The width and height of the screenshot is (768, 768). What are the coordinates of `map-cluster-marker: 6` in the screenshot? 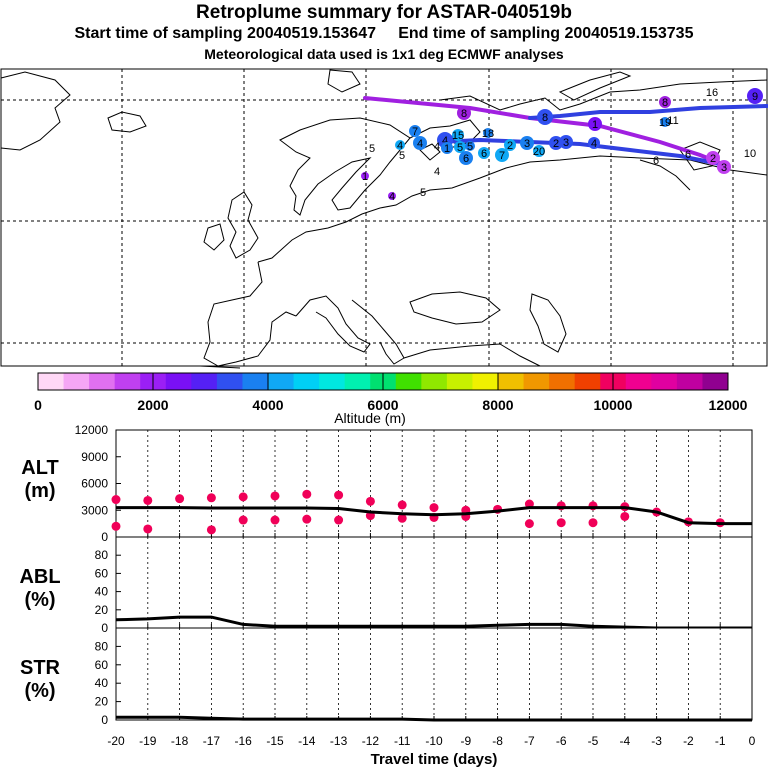 It's located at (688, 155).